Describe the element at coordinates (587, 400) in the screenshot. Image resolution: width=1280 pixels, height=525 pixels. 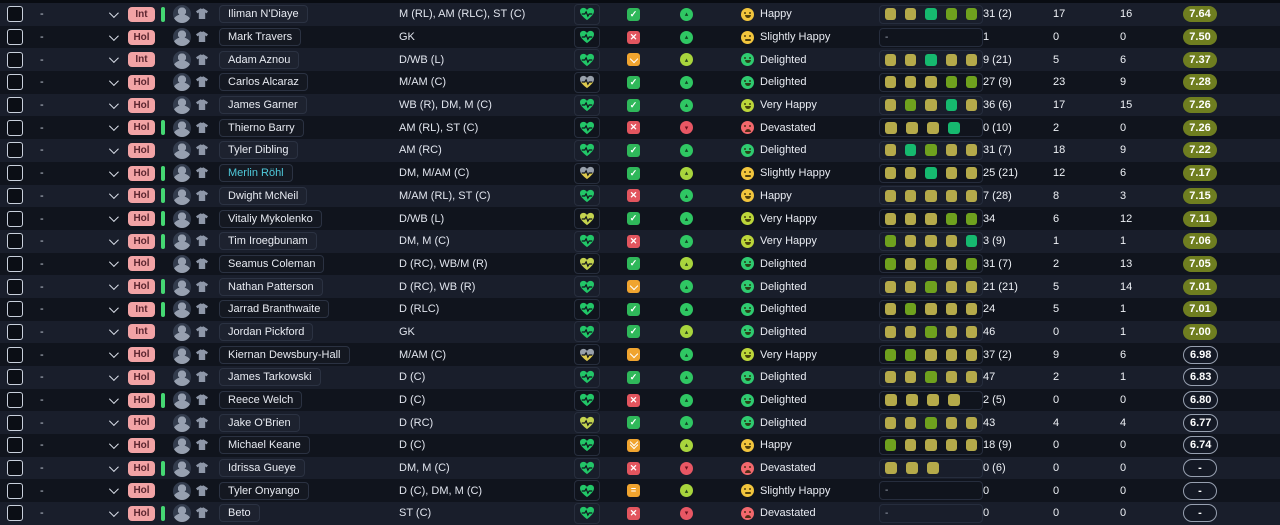
I see `condition-heart-icon` at that location.